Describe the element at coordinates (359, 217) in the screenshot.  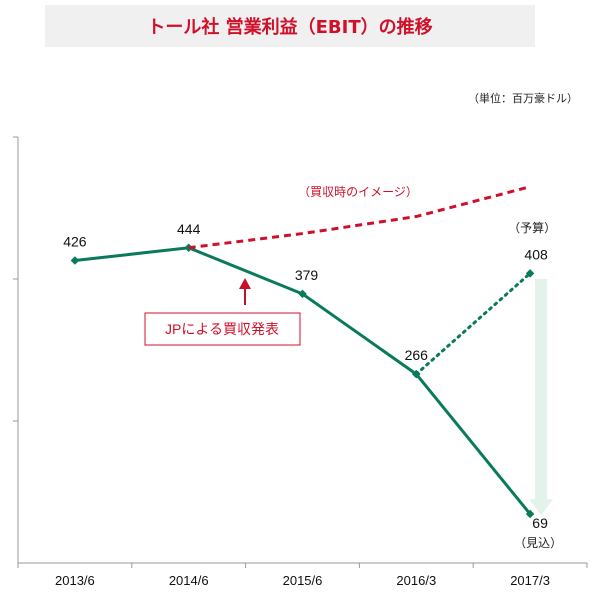
I see `series-line-（買収時のイメージ）` at that location.